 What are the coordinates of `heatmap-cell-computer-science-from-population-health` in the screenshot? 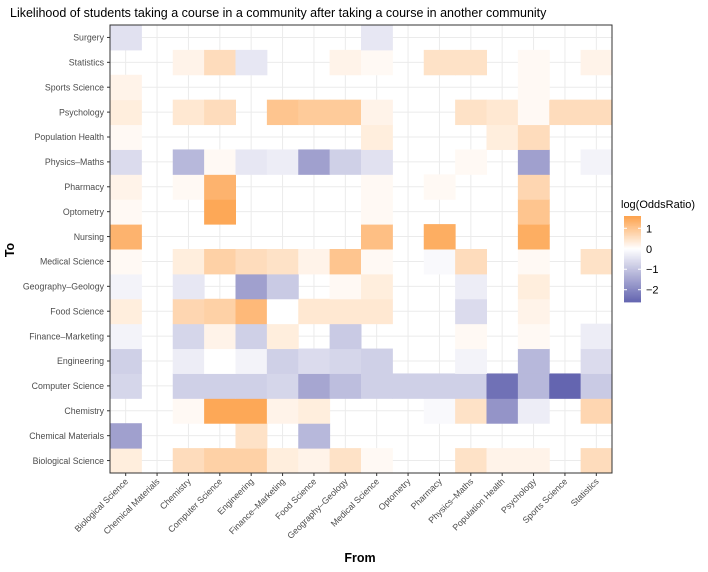 It's located at (502, 386).